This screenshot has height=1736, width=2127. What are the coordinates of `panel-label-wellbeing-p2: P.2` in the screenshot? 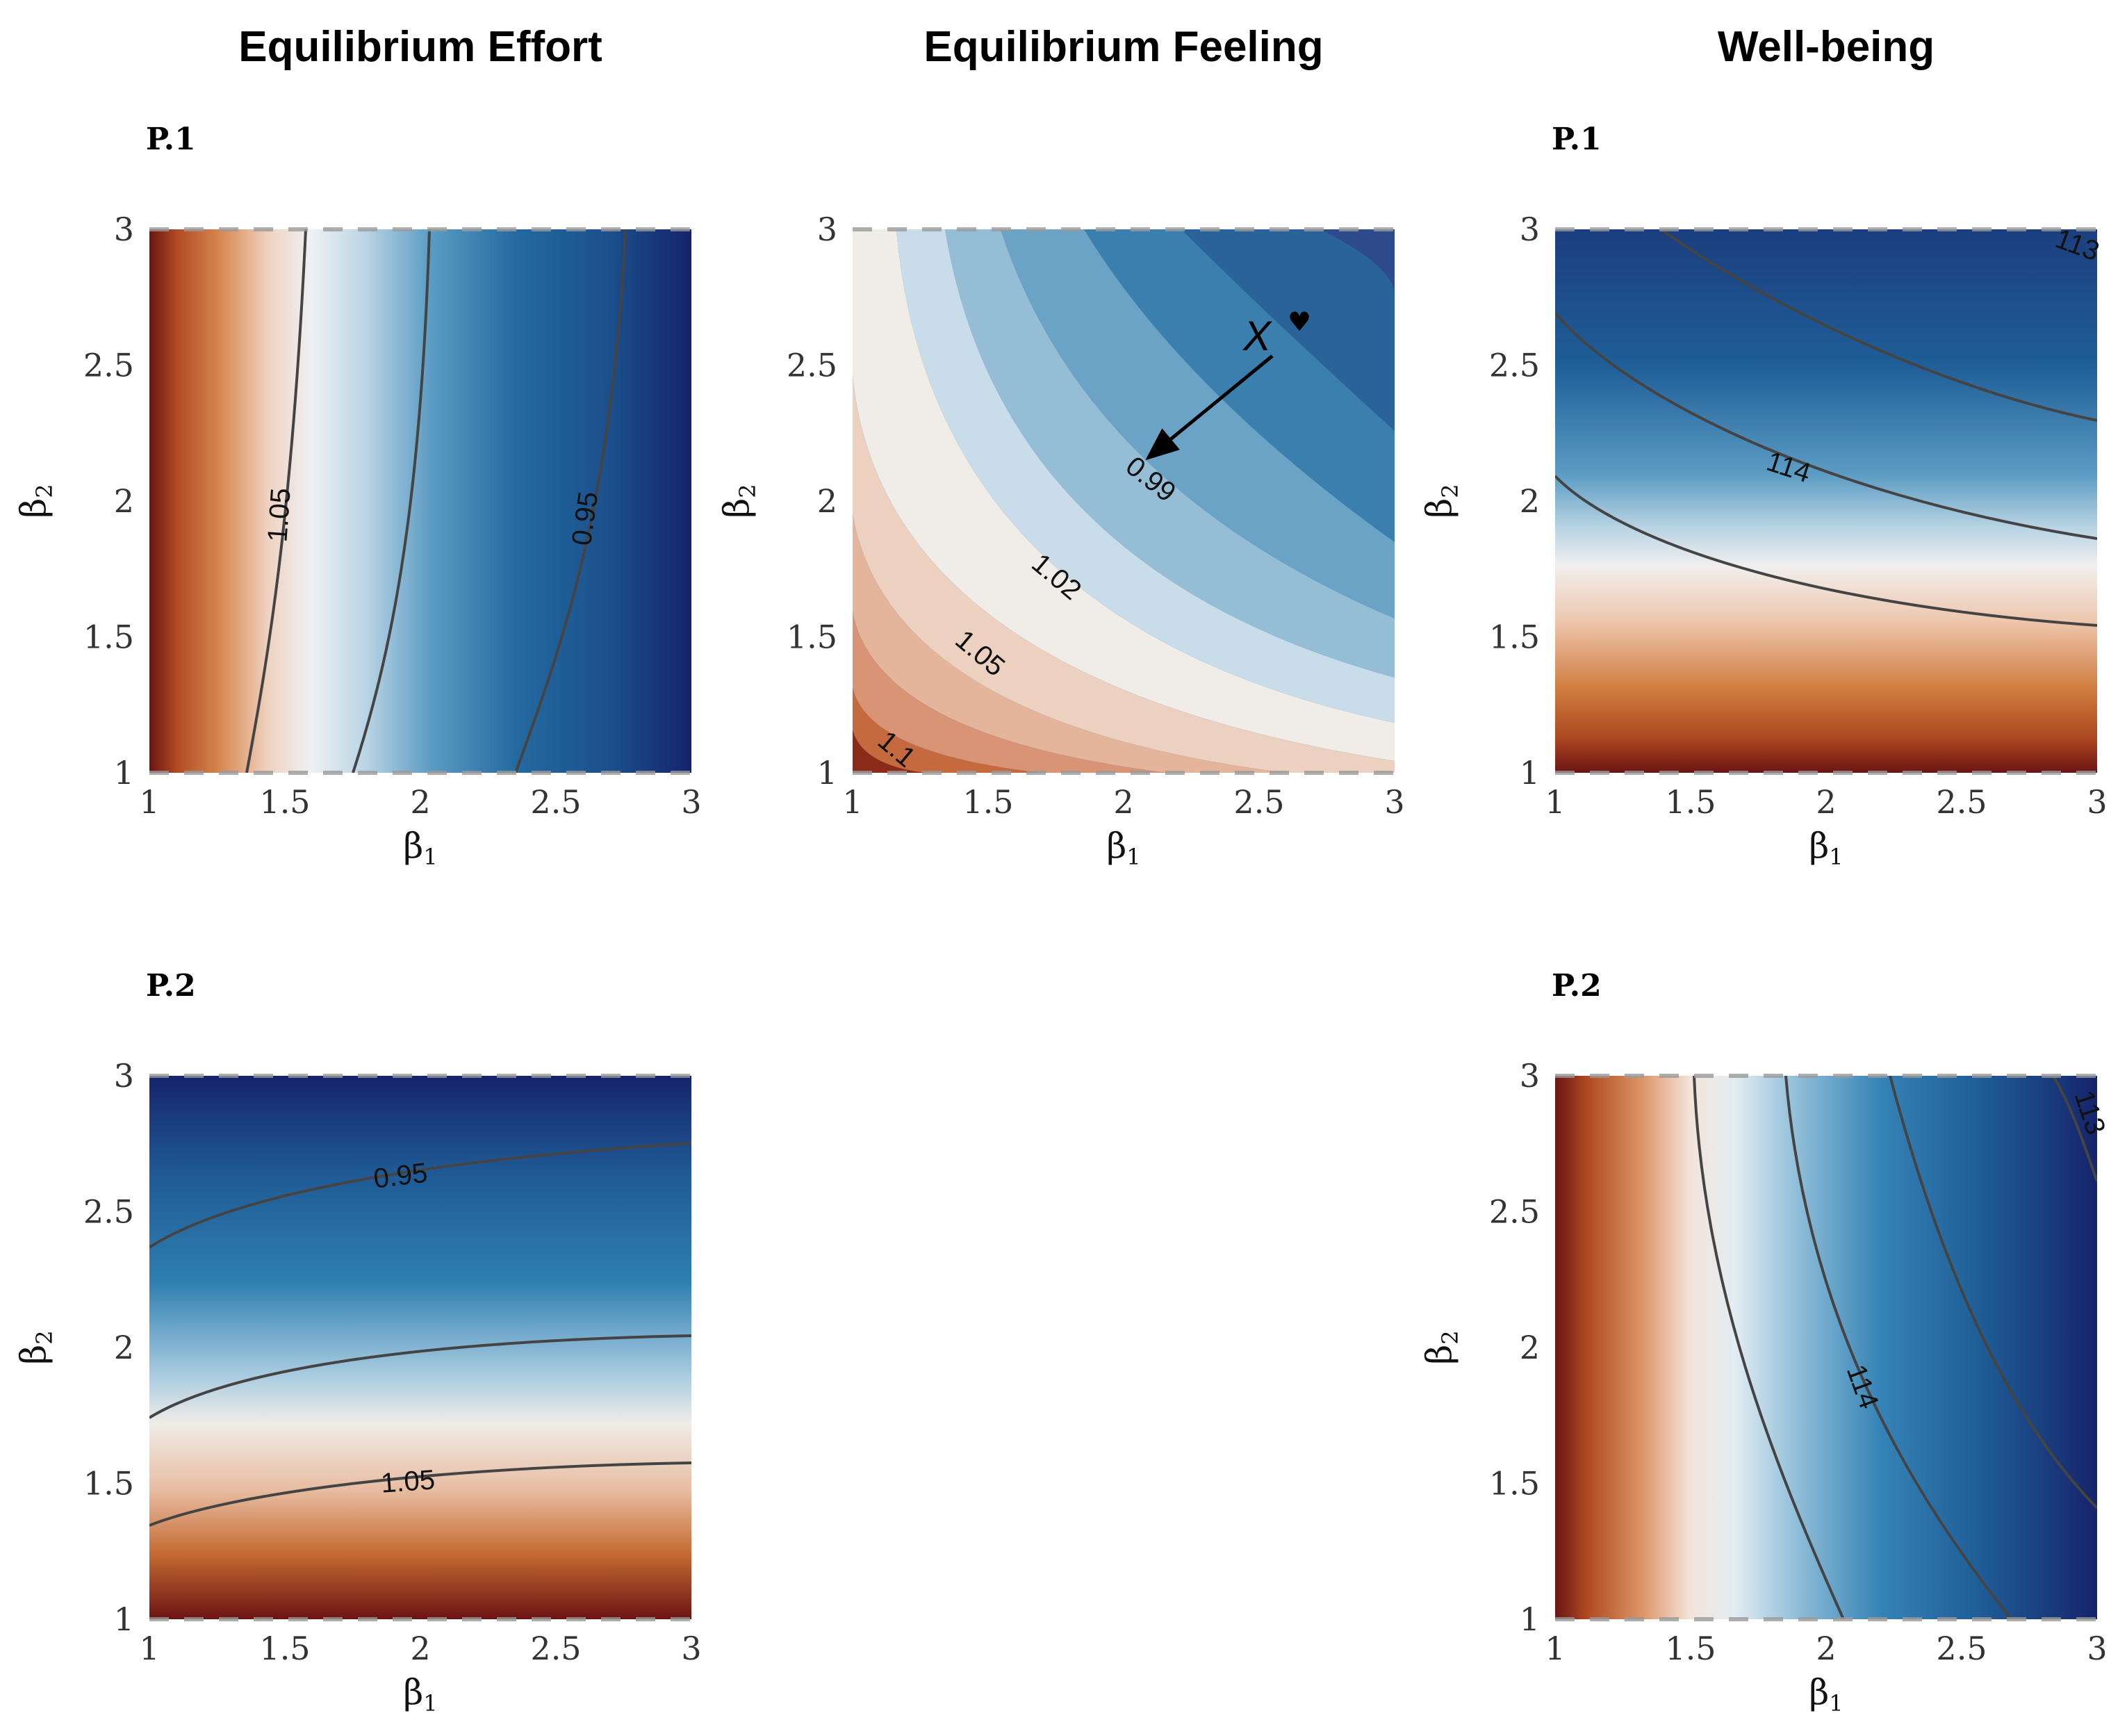 It's located at (1577, 986).